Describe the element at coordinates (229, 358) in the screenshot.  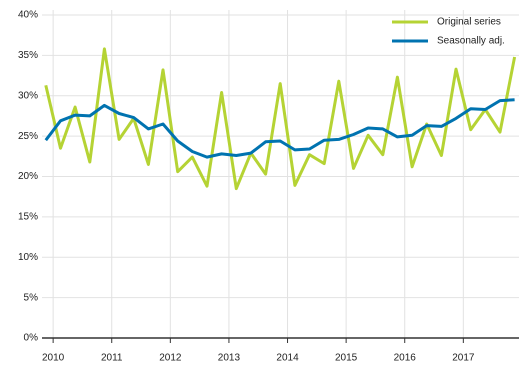
I see `x-tick-label: 2013` at that location.